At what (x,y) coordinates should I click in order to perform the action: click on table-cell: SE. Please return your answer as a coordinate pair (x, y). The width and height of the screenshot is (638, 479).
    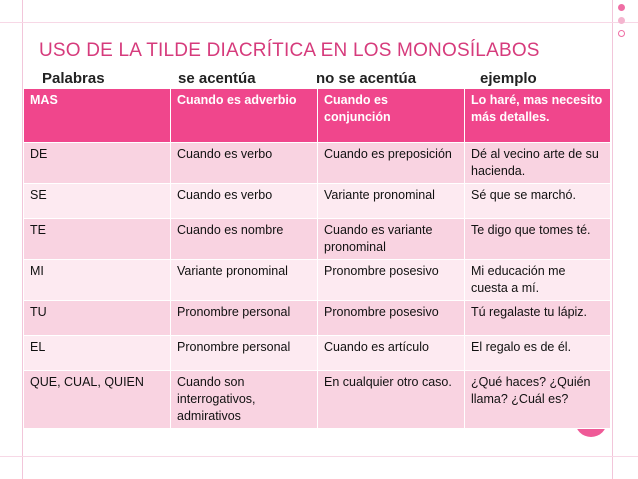
    Looking at the image, I should click on (97, 201).